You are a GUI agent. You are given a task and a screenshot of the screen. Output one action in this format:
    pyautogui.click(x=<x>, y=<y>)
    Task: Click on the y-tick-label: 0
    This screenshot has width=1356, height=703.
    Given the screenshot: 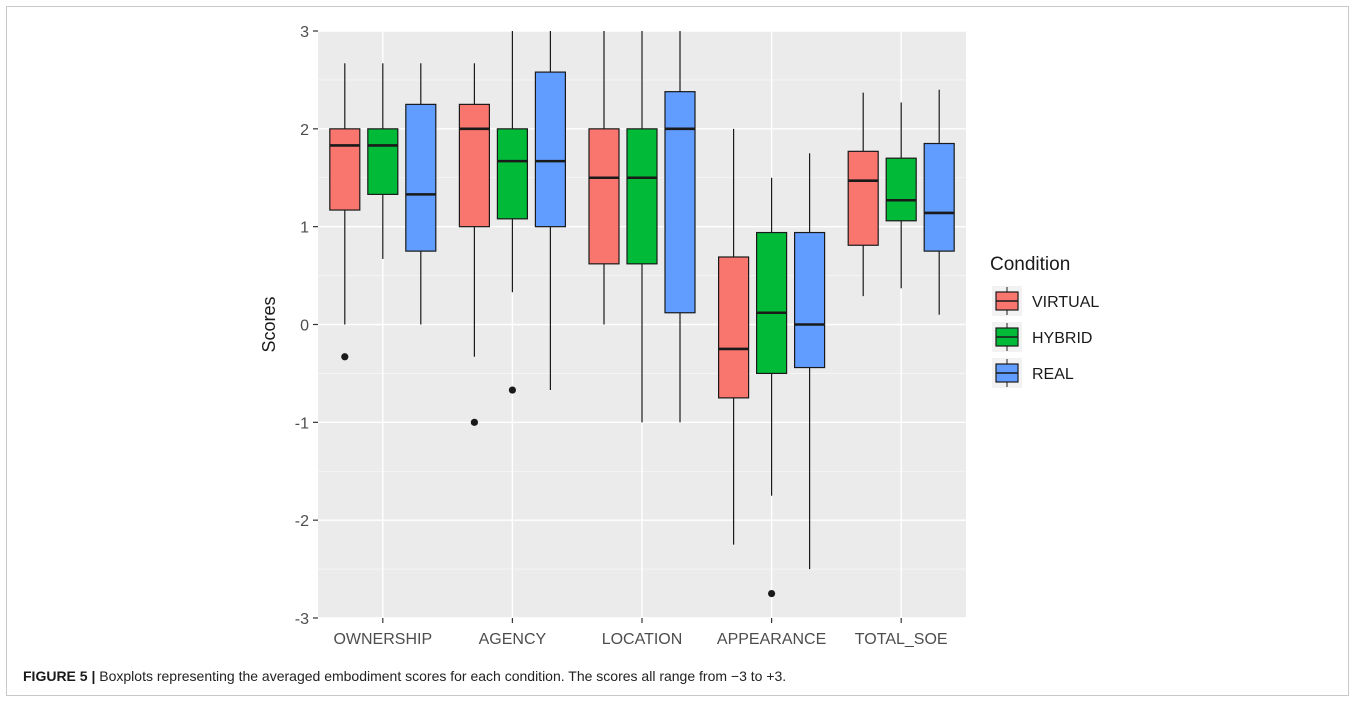 What is the action you would take?
    pyautogui.click(x=304, y=326)
    